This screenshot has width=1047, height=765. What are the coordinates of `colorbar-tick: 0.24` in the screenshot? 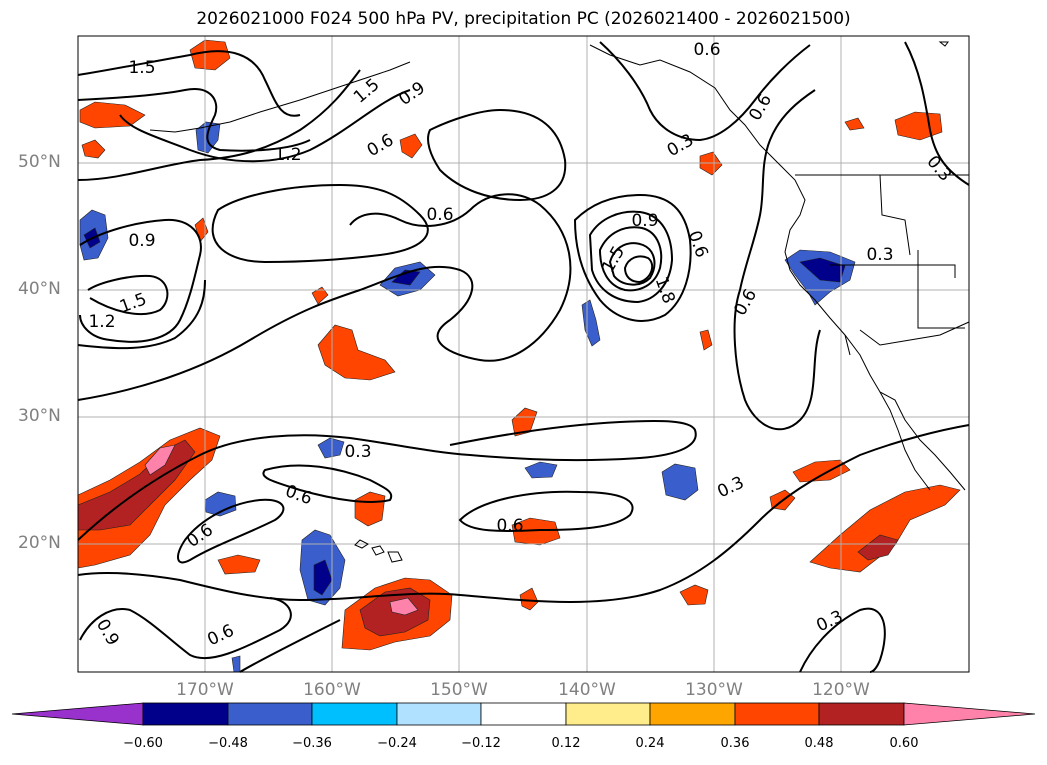 It's located at (650, 743).